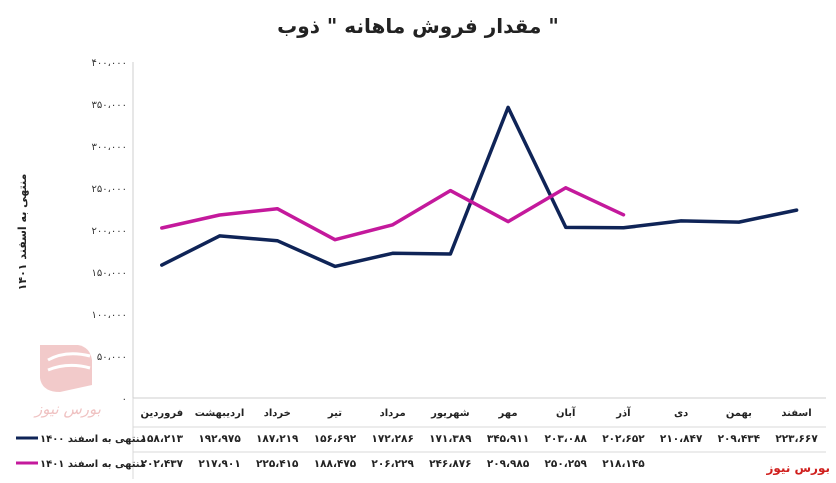  Describe the element at coordinates (739, 413) in the screenshot. I see `x-tick-label: بهمن` at that location.